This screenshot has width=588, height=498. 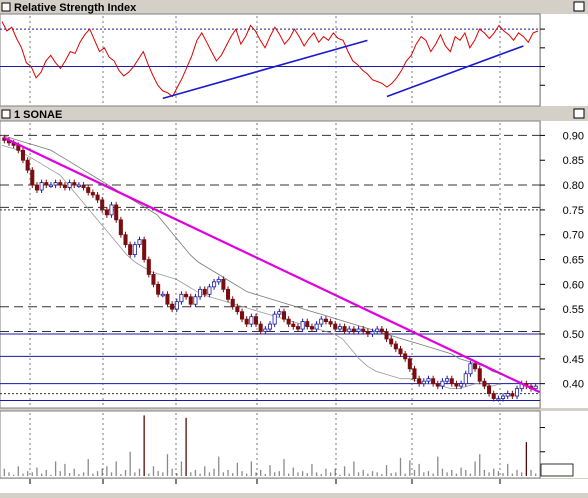 I want to click on price-header-bar, so click(x=294, y=113).